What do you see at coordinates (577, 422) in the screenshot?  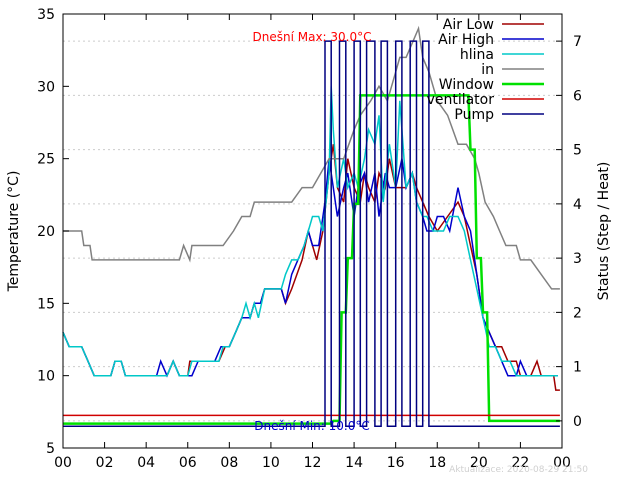 I see `y-tick-right-label: 0` at bounding box center [577, 422].